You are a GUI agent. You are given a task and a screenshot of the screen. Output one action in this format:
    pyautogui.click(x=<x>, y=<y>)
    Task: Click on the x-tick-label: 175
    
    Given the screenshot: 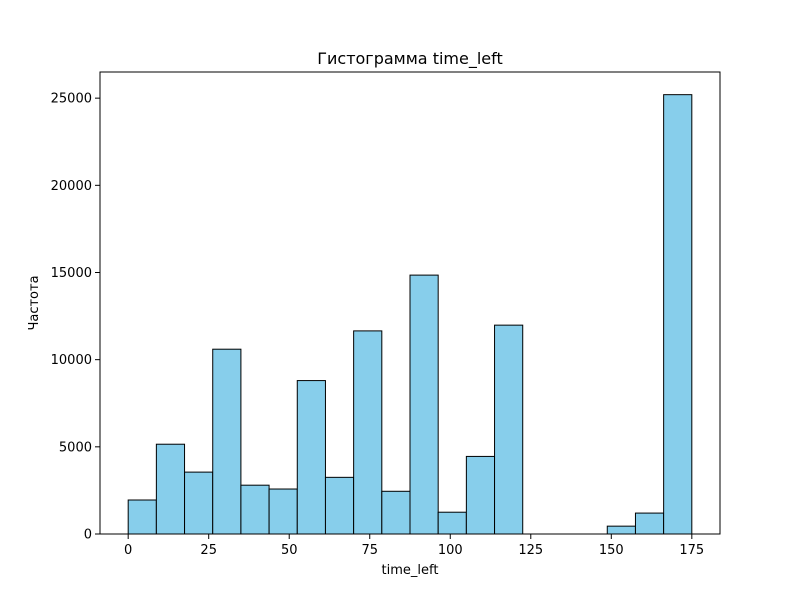 What is the action you would take?
    pyautogui.click(x=691, y=550)
    